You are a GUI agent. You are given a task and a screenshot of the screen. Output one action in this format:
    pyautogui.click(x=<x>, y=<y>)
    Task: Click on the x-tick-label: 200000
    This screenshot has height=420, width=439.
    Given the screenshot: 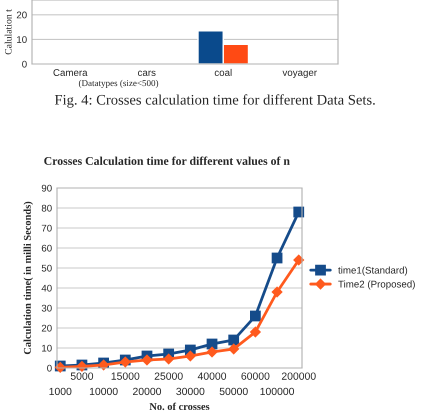 What is the action you would take?
    pyautogui.click(x=299, y=376)
    